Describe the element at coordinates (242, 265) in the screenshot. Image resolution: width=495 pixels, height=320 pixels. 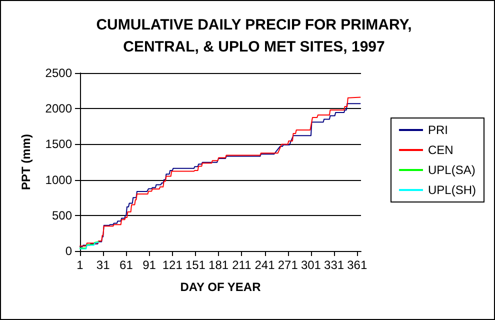
I see `x-tick-label: 211` at that location.